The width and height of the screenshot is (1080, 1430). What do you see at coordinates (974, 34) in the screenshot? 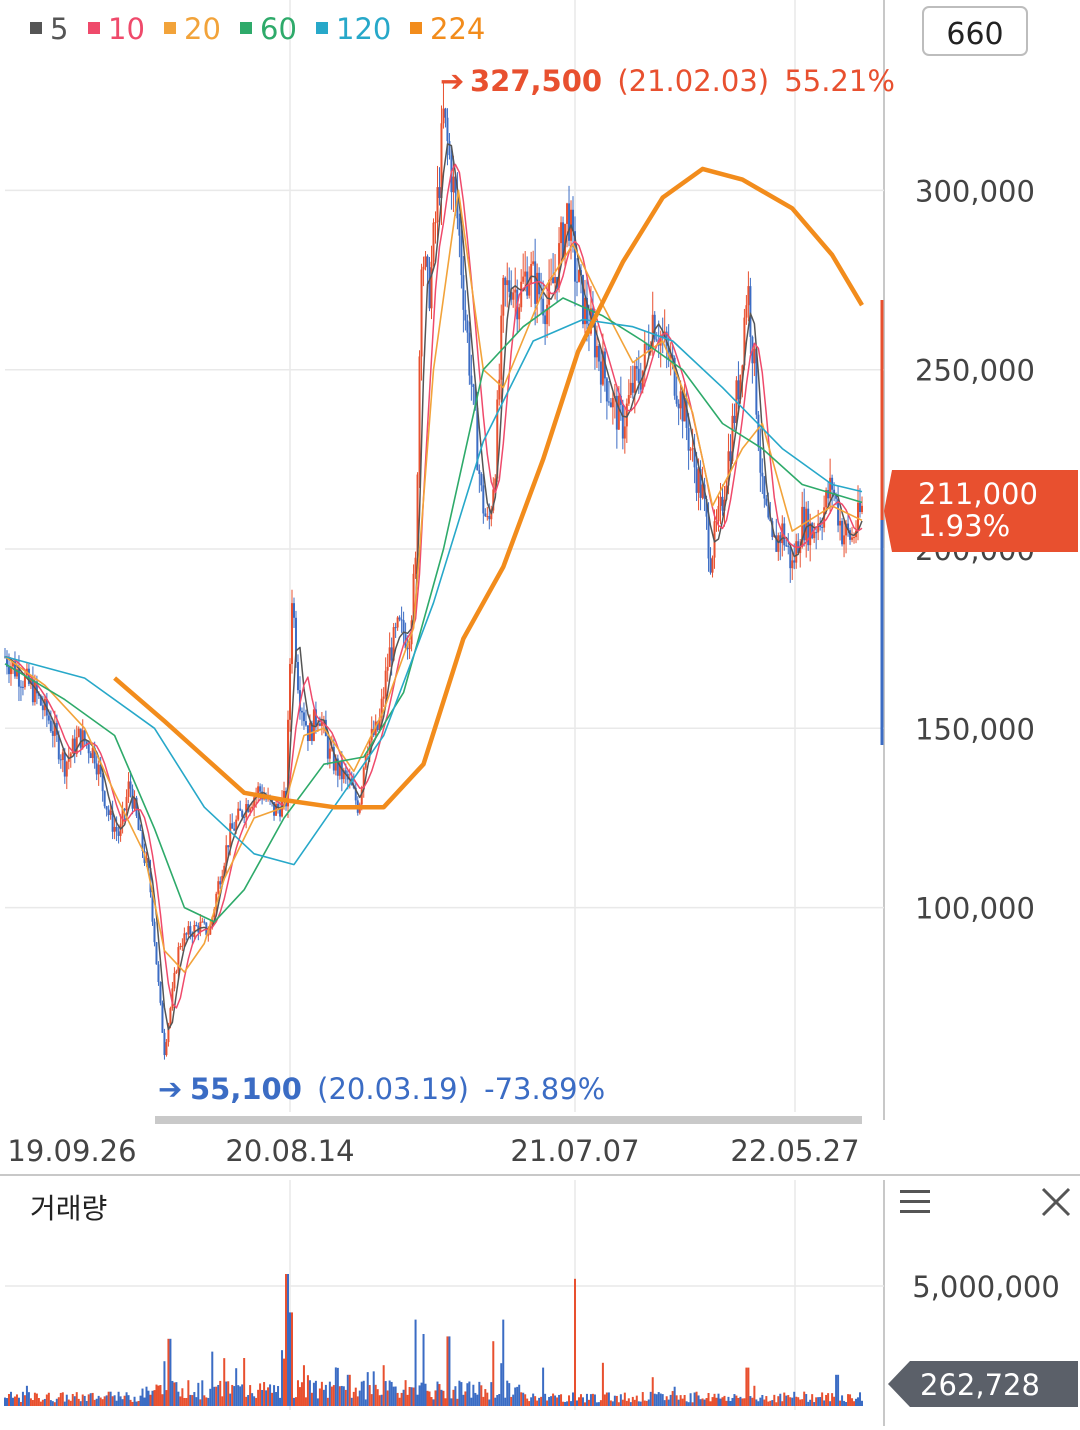
I see `period-value: 660` at bounding box center [974, 34].